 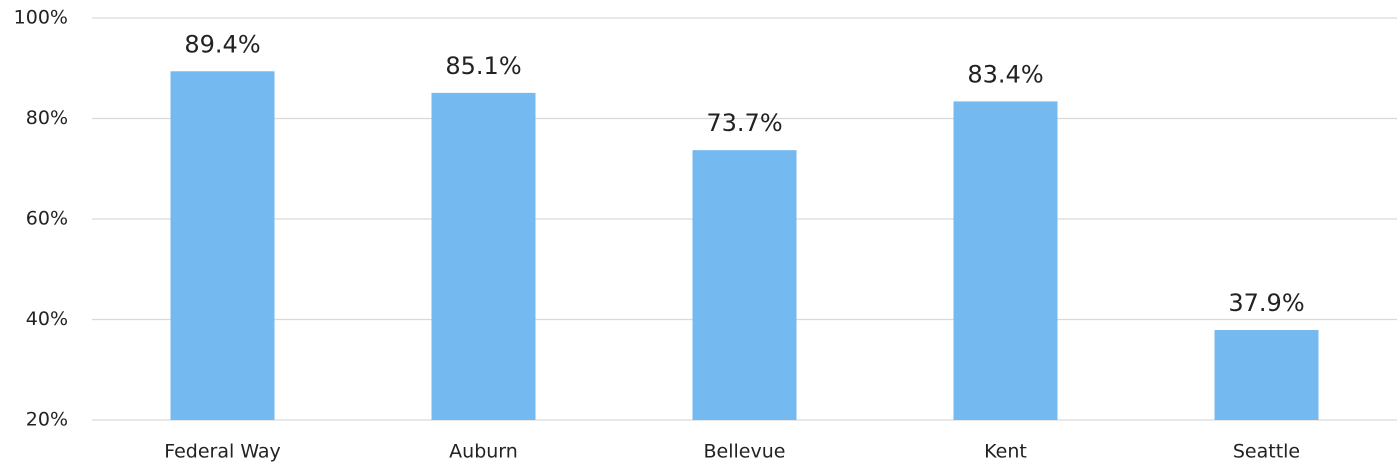 I want to click on x-tick-label: Auburn, so click(x=483, y=452).